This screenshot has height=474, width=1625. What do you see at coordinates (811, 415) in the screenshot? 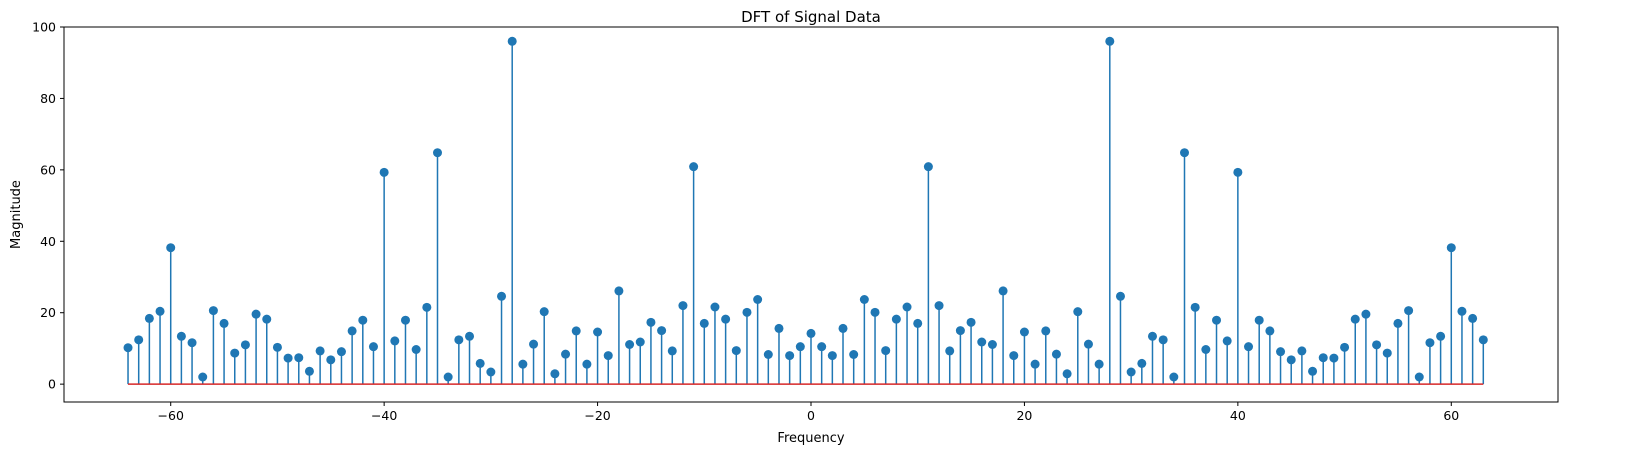
I see `x-tick-label: 0` at bounding box center [811, 415].